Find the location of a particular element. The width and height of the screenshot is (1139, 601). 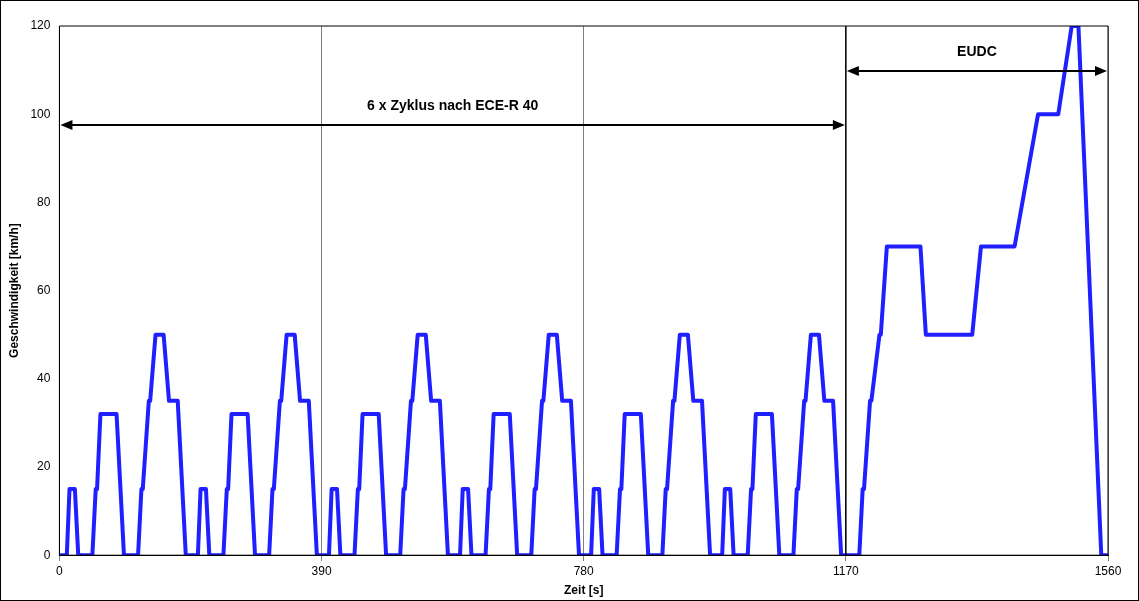

x-axis-title: Zeit [s] is located at coordinates (584, 590).